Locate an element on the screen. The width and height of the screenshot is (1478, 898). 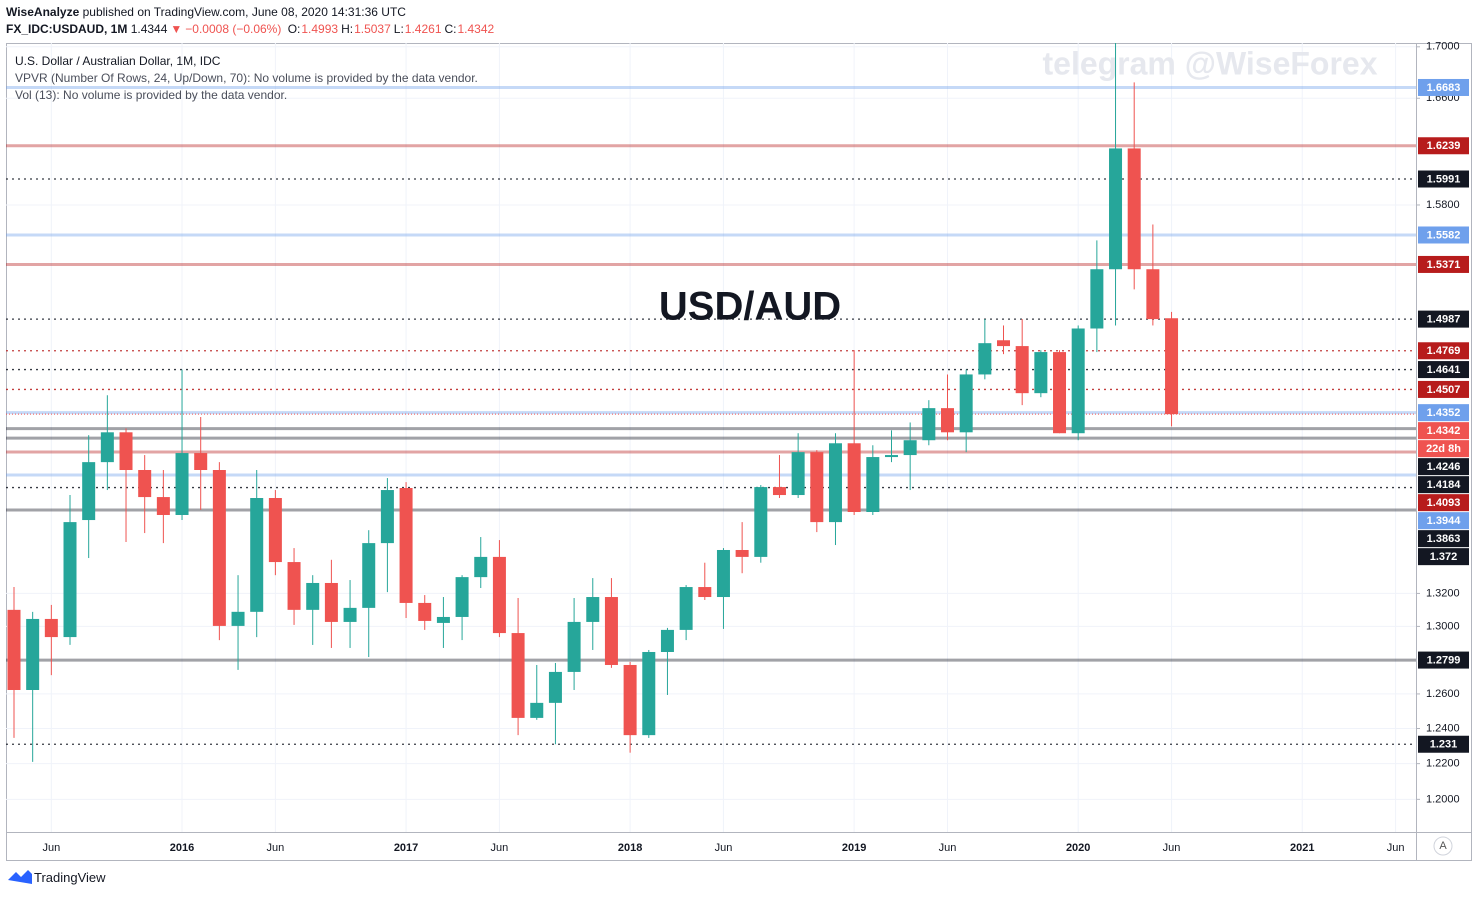
ohlc-label: H: is located at coordinates (347, 29).